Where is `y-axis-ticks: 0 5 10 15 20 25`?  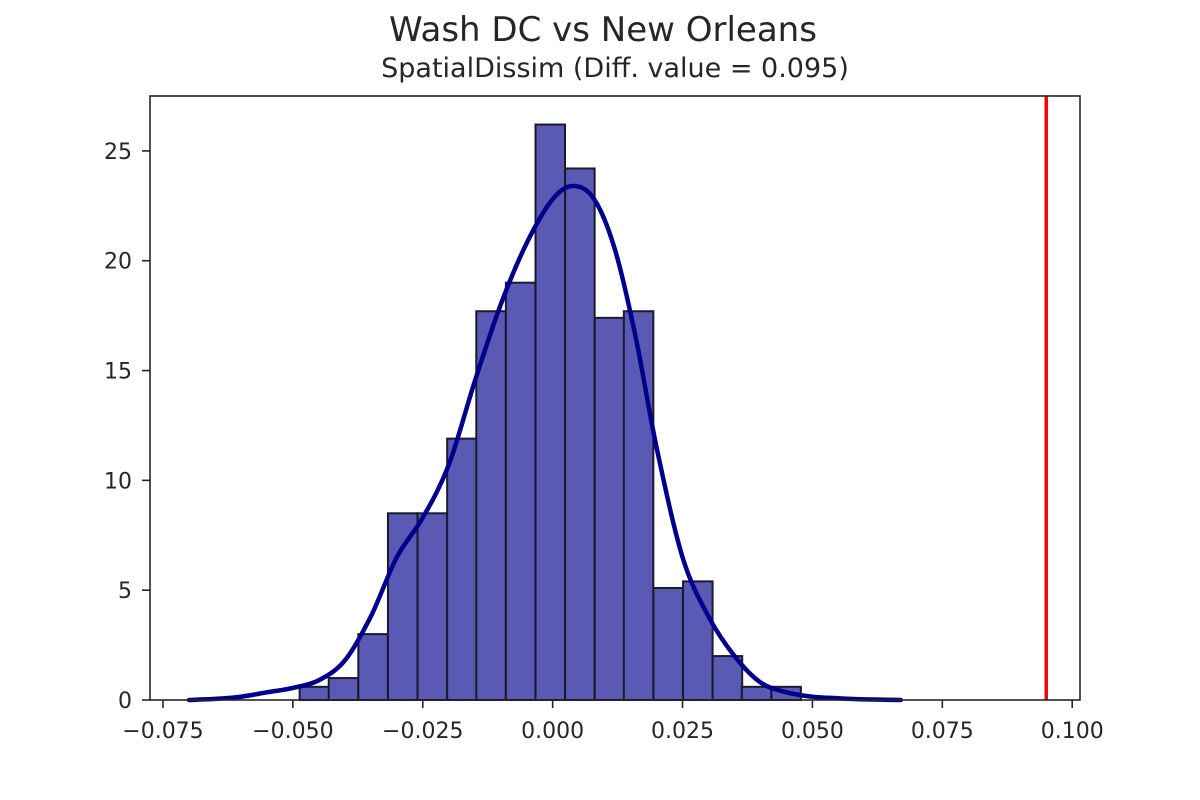 y-axis-ticks: 0 5 10 15 20 25 is located at coordinates (127, 427).